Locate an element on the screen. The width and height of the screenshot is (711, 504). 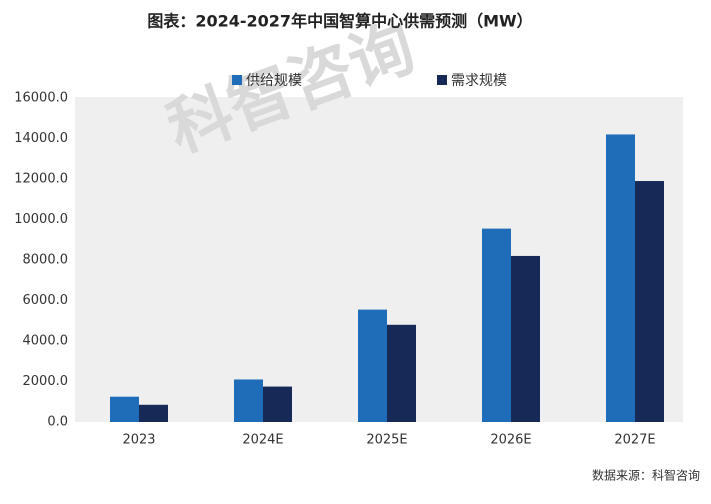
y-tick-label: 8000.0 is located at coordinates (46, 260).